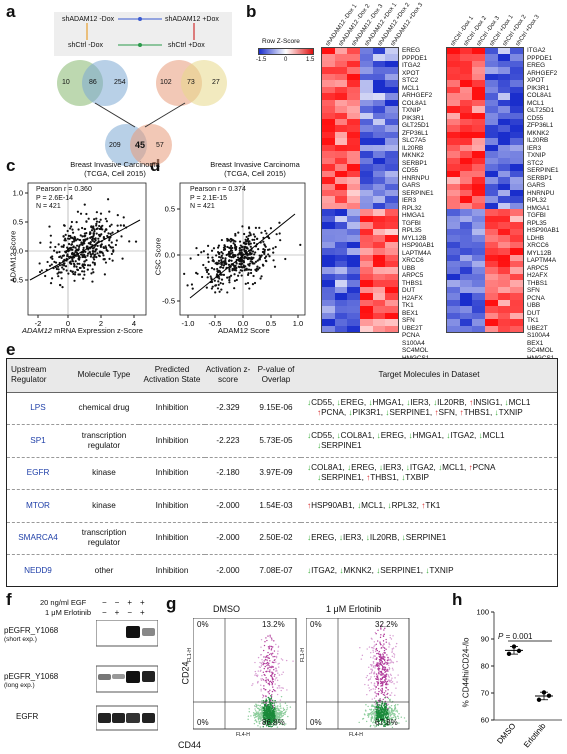  I want to click on flow-q-ul: 0%, so click(316, 624).